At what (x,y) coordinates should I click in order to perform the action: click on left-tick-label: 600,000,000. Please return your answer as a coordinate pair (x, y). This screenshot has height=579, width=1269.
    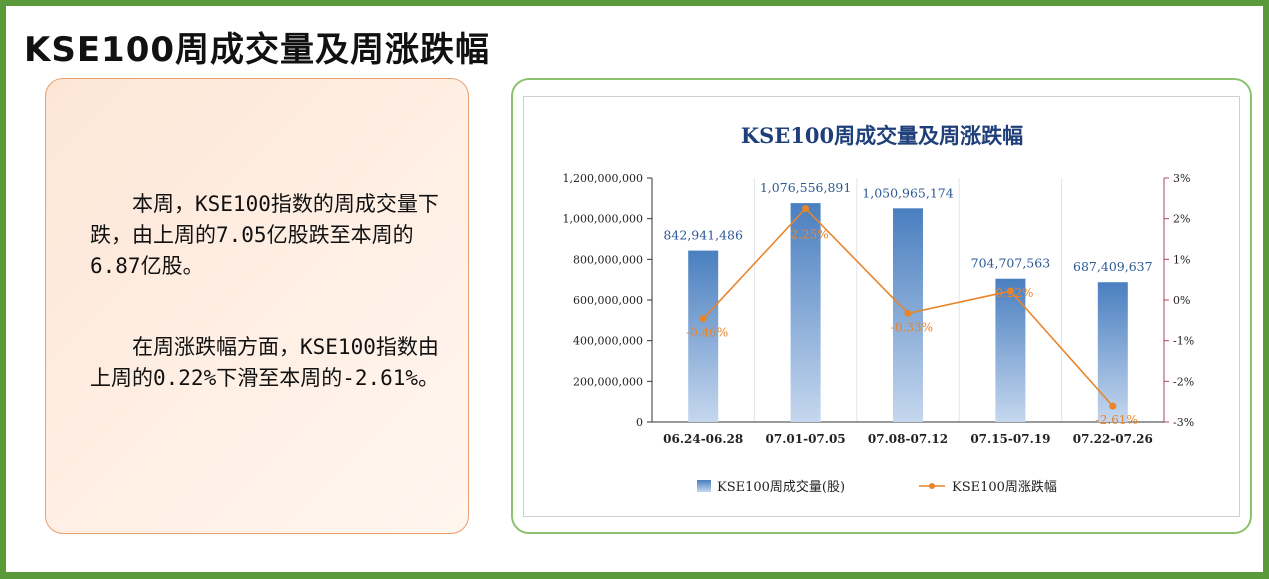
    Looking at the image, I should click on (608, 300).